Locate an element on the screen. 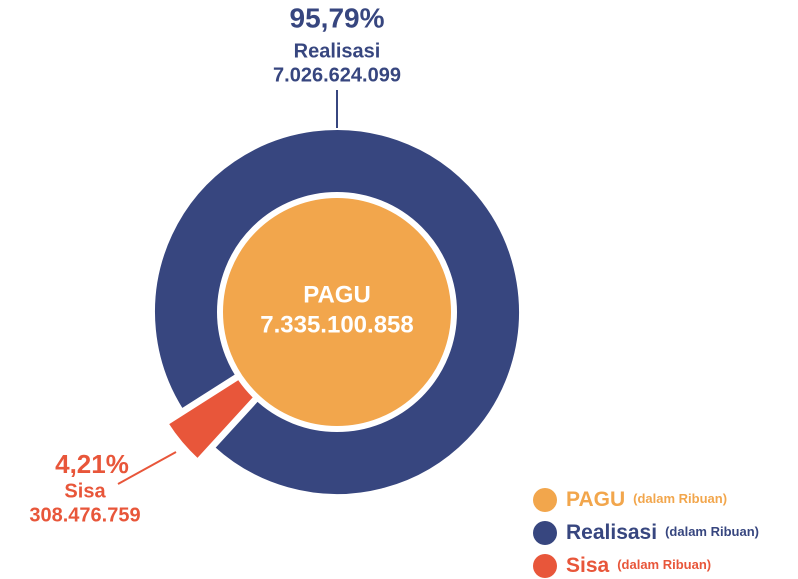 The image size is (798, 579). category-label: Sisa is located at coordinates (85, 491).